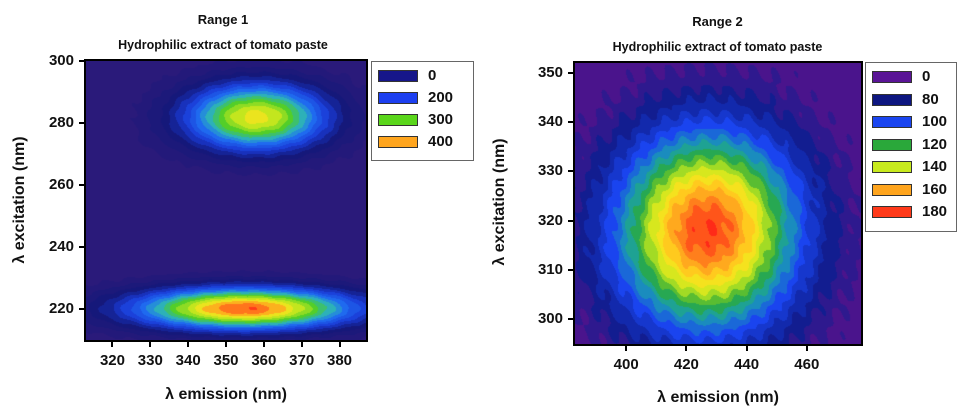  I want to click on chart-title: Range 2, so click(717, 21).